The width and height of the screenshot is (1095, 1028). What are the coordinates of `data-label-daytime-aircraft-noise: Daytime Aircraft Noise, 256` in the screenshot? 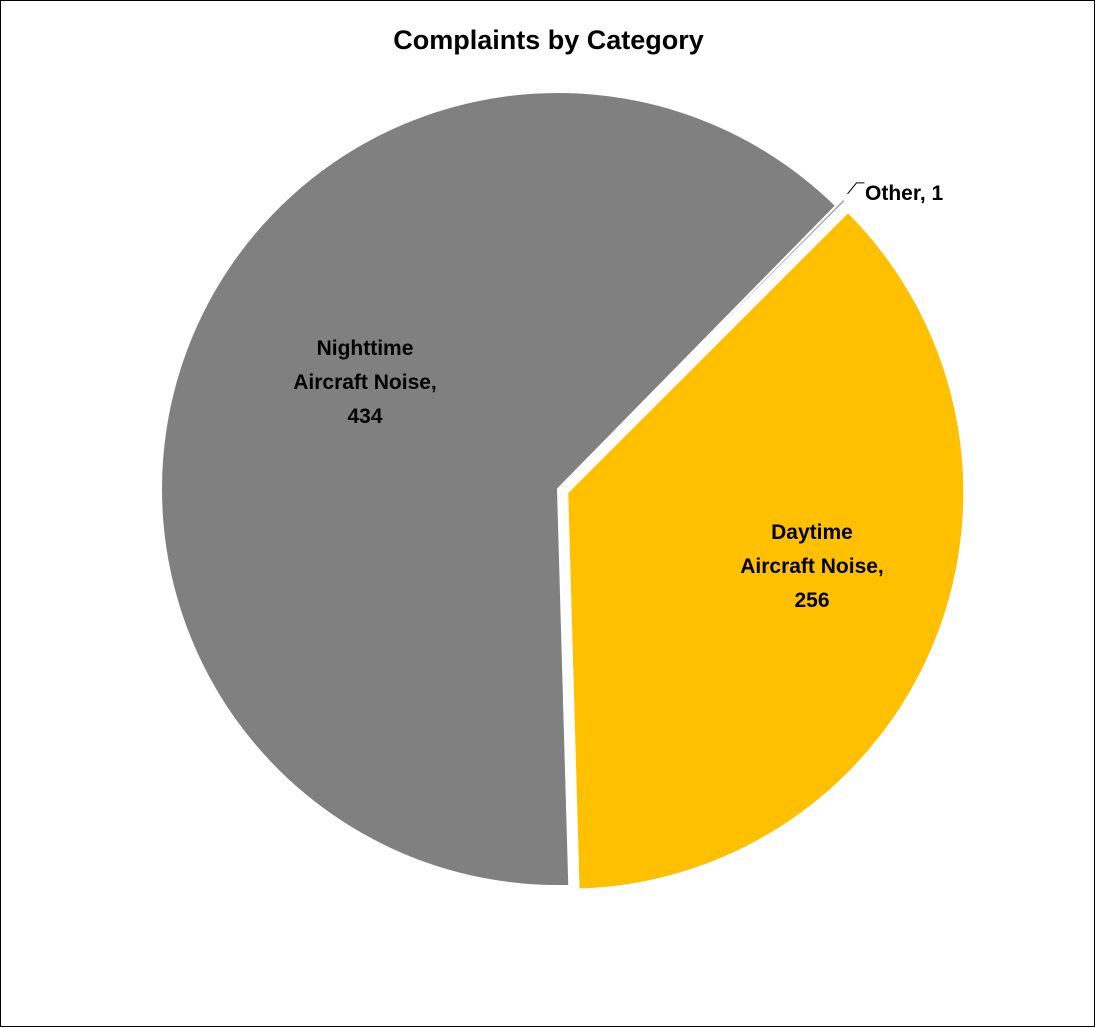 It's located at (812, 566).